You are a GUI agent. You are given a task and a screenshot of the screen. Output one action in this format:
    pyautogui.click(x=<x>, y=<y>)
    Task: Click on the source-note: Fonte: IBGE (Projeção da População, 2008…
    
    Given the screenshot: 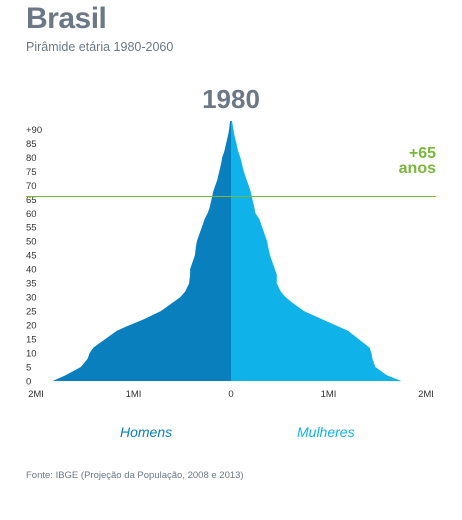 What is the action you would take?
    pyautogui.click(x=135, y=475)
    